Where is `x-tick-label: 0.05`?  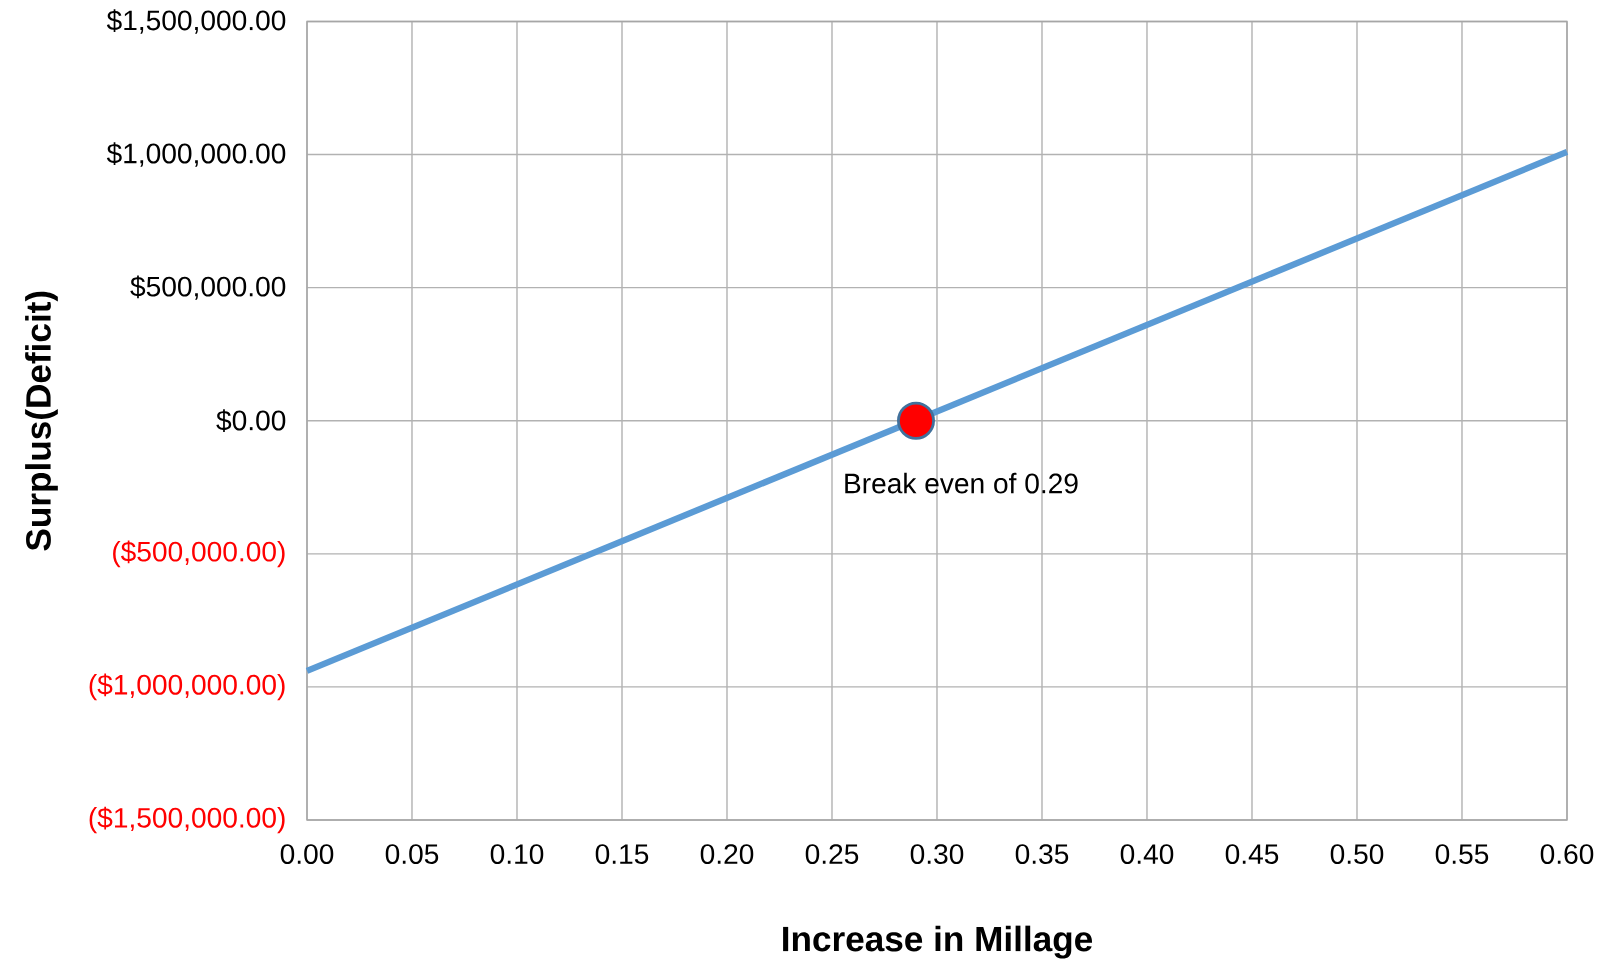
x-tick-label: 0.05 is located at coordinates (412, 854).